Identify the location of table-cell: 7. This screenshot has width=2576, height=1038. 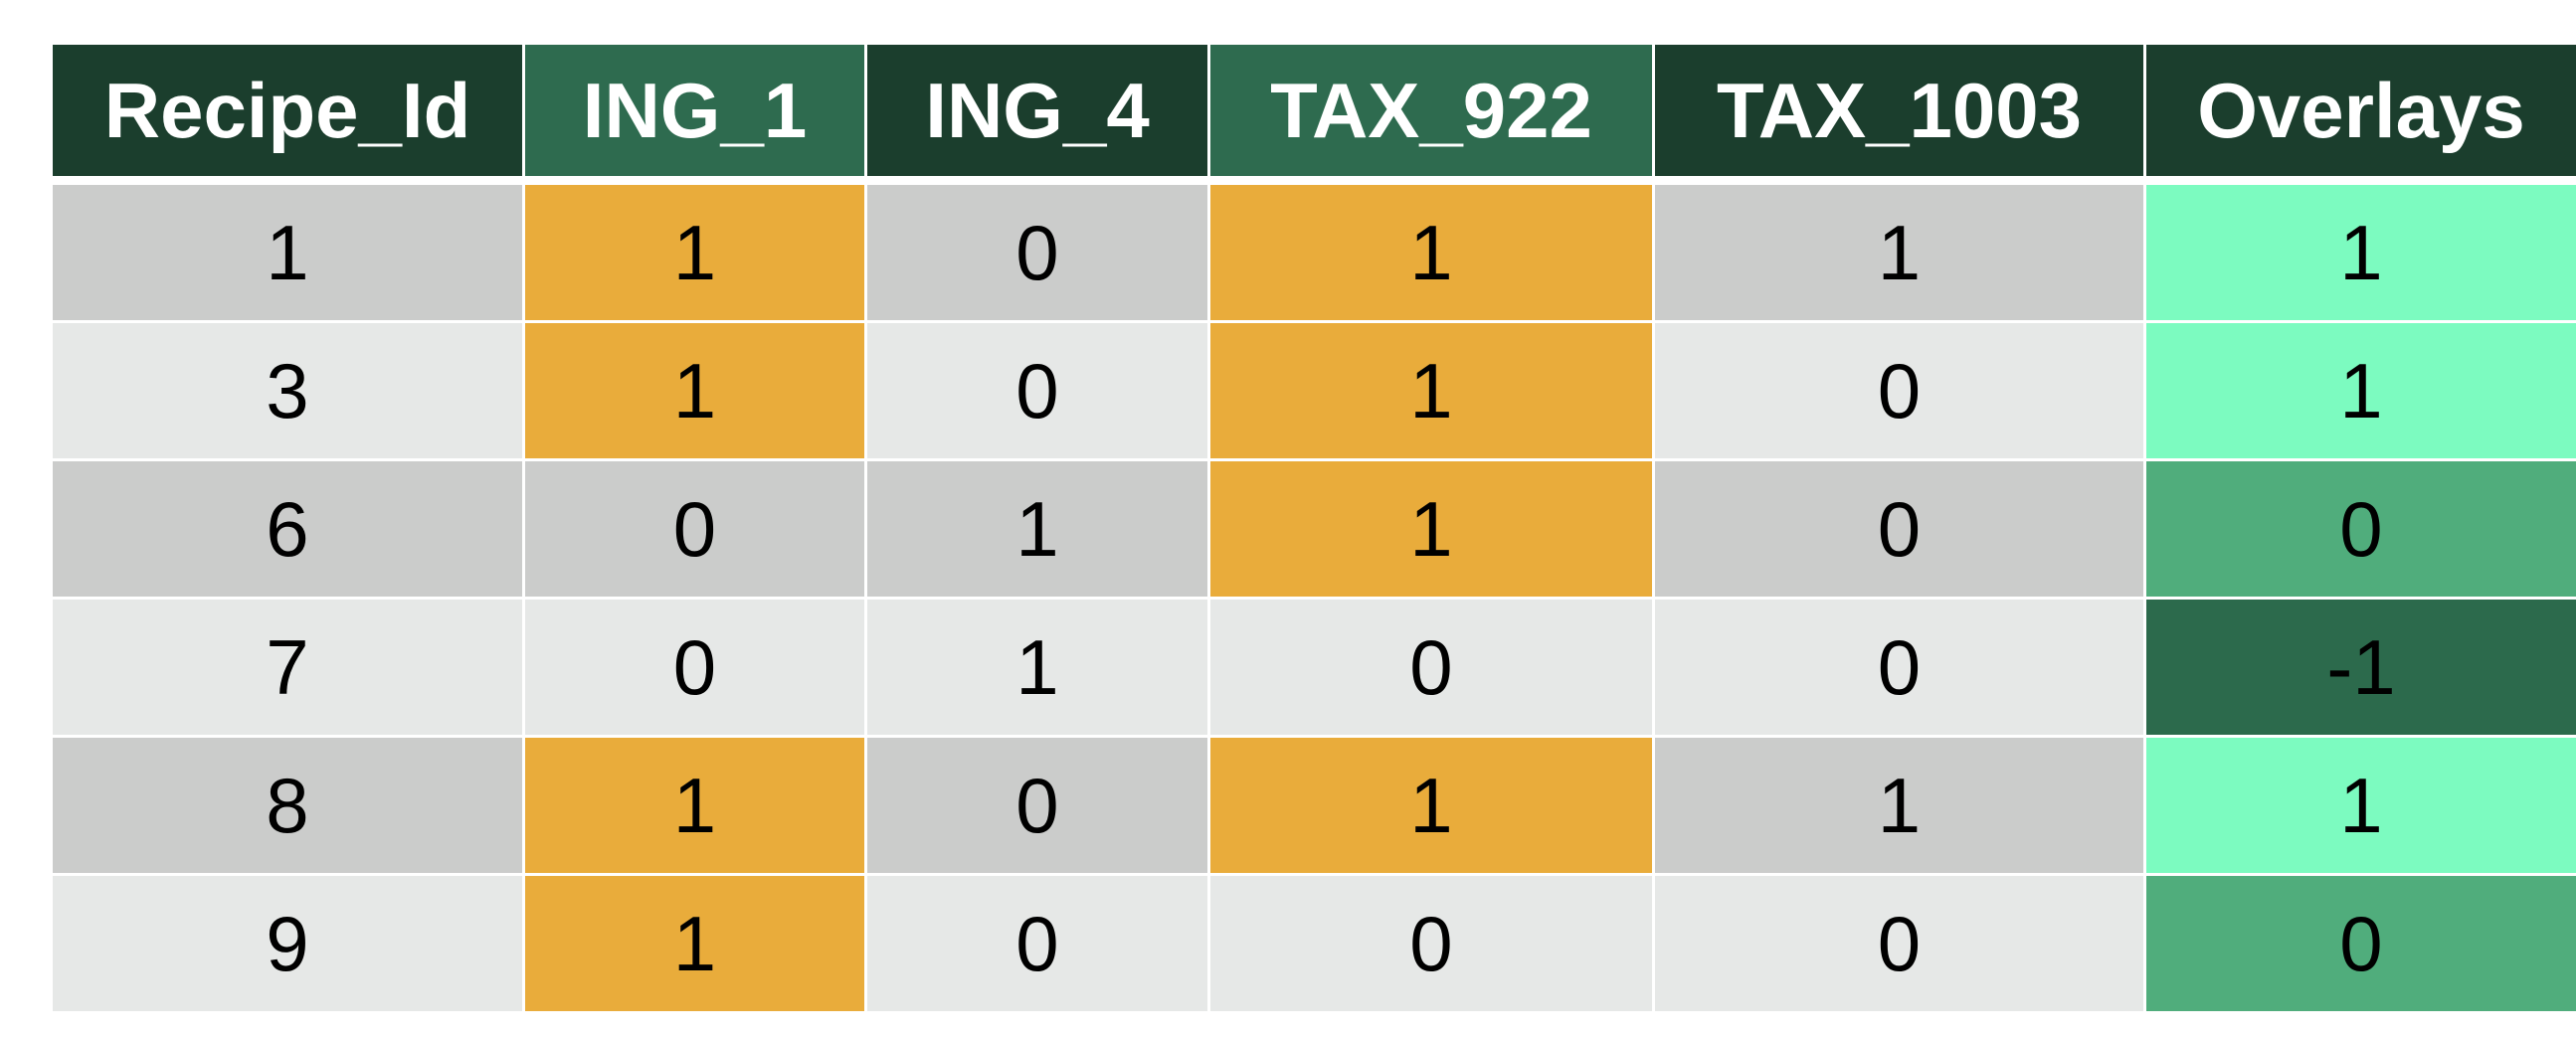
(287, 667).